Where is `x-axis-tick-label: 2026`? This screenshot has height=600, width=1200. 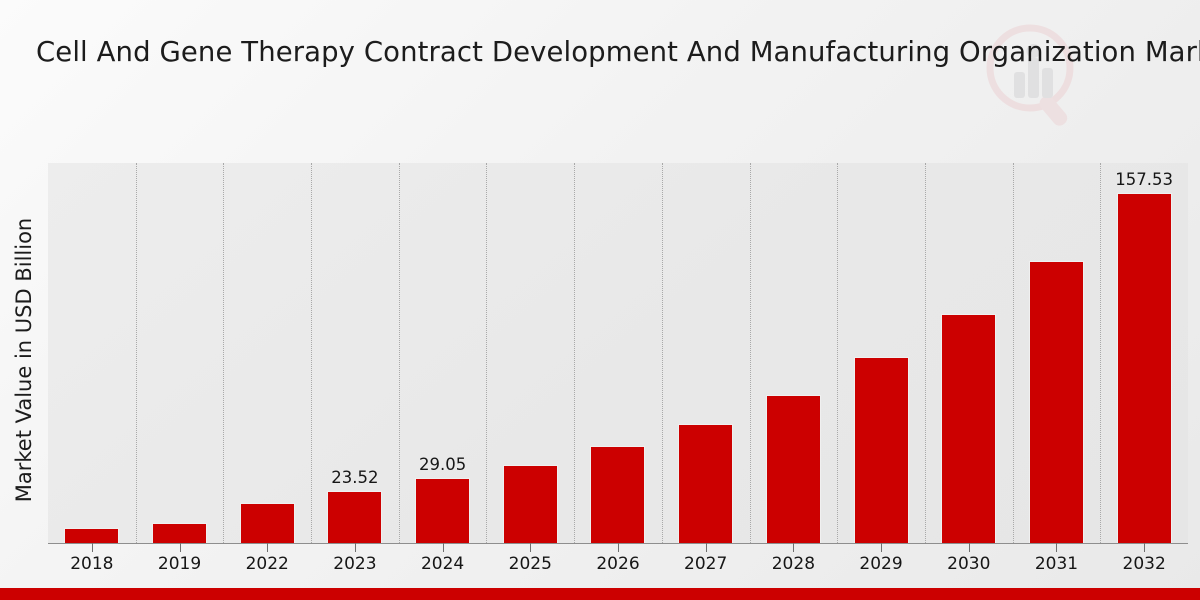
x-axis-tick-label: 2026 is located at coordinates (618, 564).